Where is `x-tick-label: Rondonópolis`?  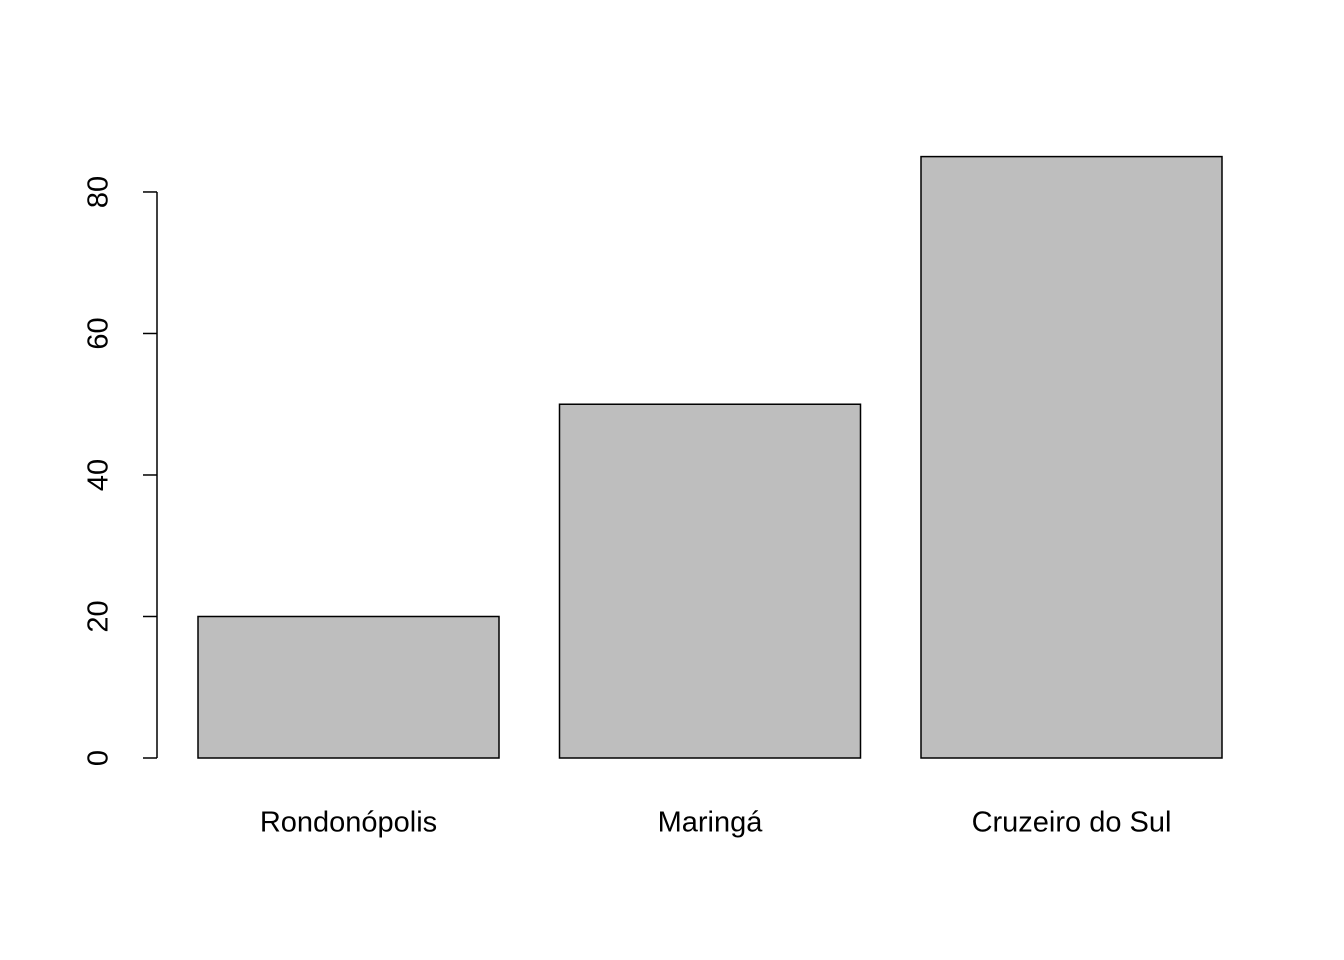
x-tick-label: Rondonópolis is located at coordinates (348, 823).